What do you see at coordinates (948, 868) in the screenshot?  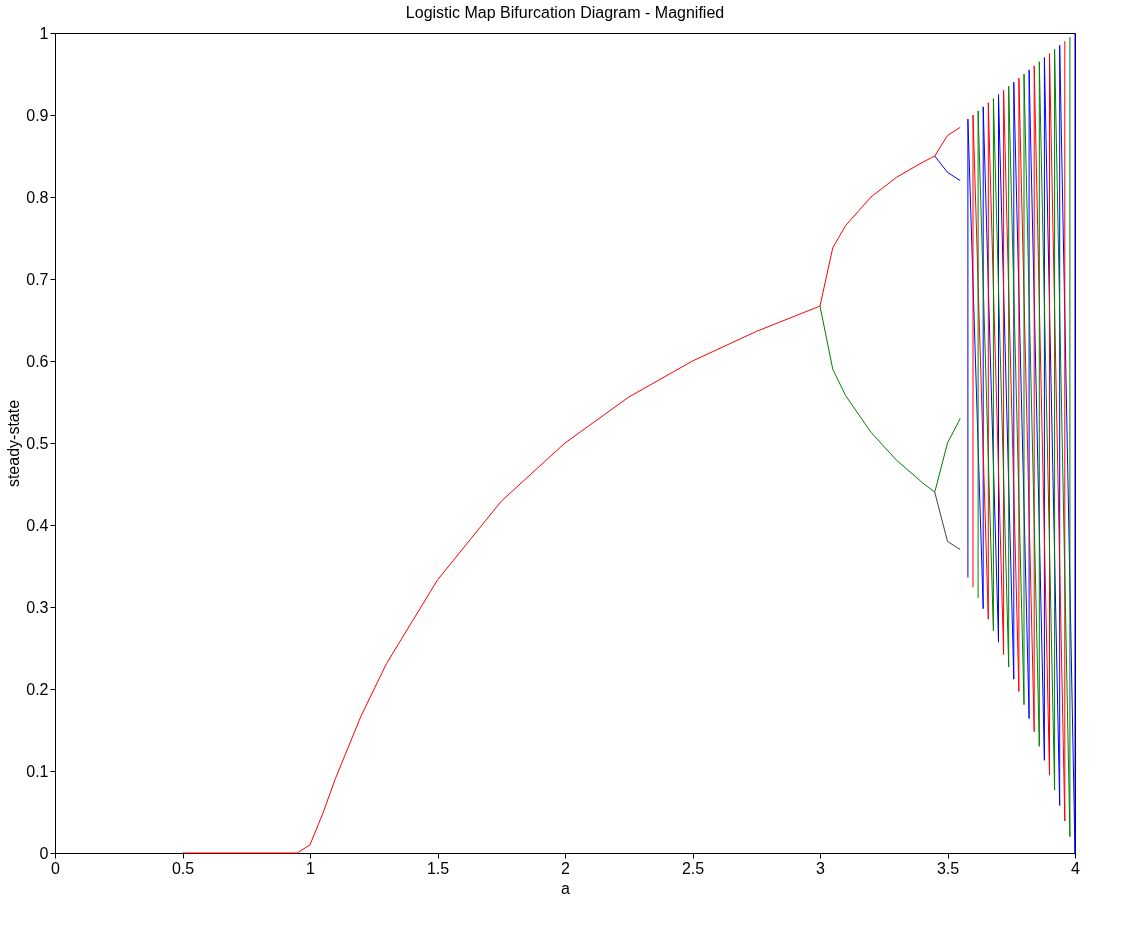 I see `x-tick-label: 3.5` at bounding box center [948, 868].